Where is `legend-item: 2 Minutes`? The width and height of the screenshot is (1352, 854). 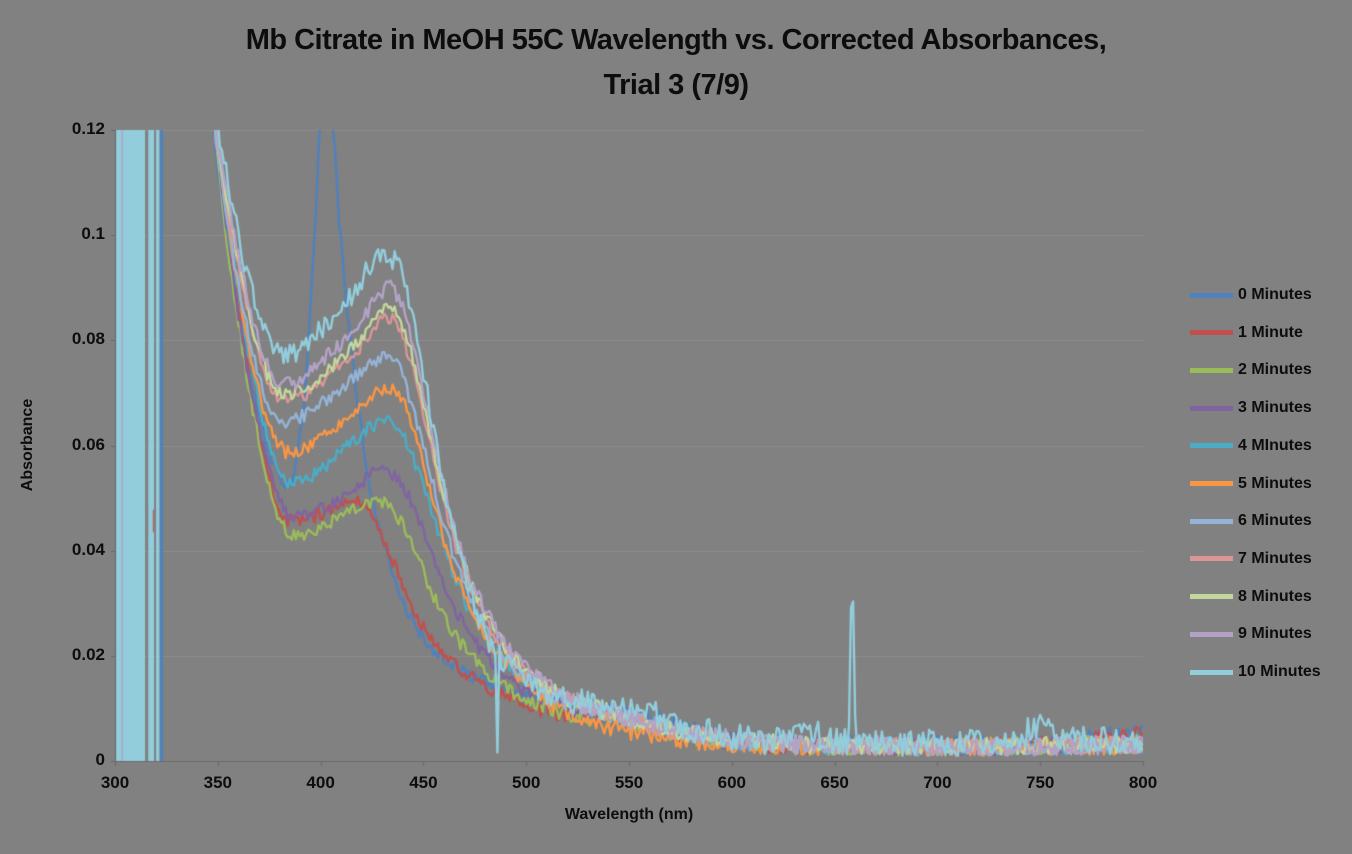
legend-item: 2 Minutes is located at coordinates (1251, 370).